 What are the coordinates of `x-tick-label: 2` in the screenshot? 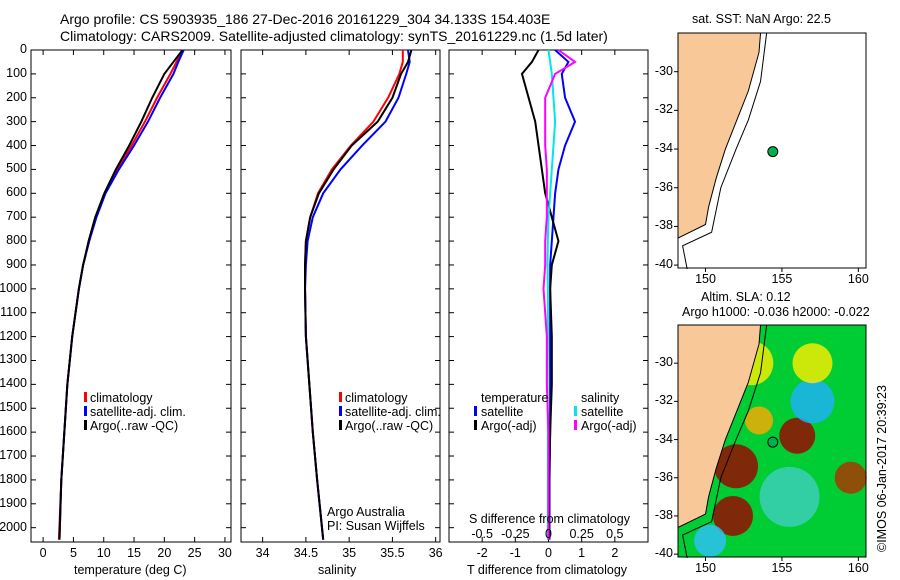 It's located at (615, 553).